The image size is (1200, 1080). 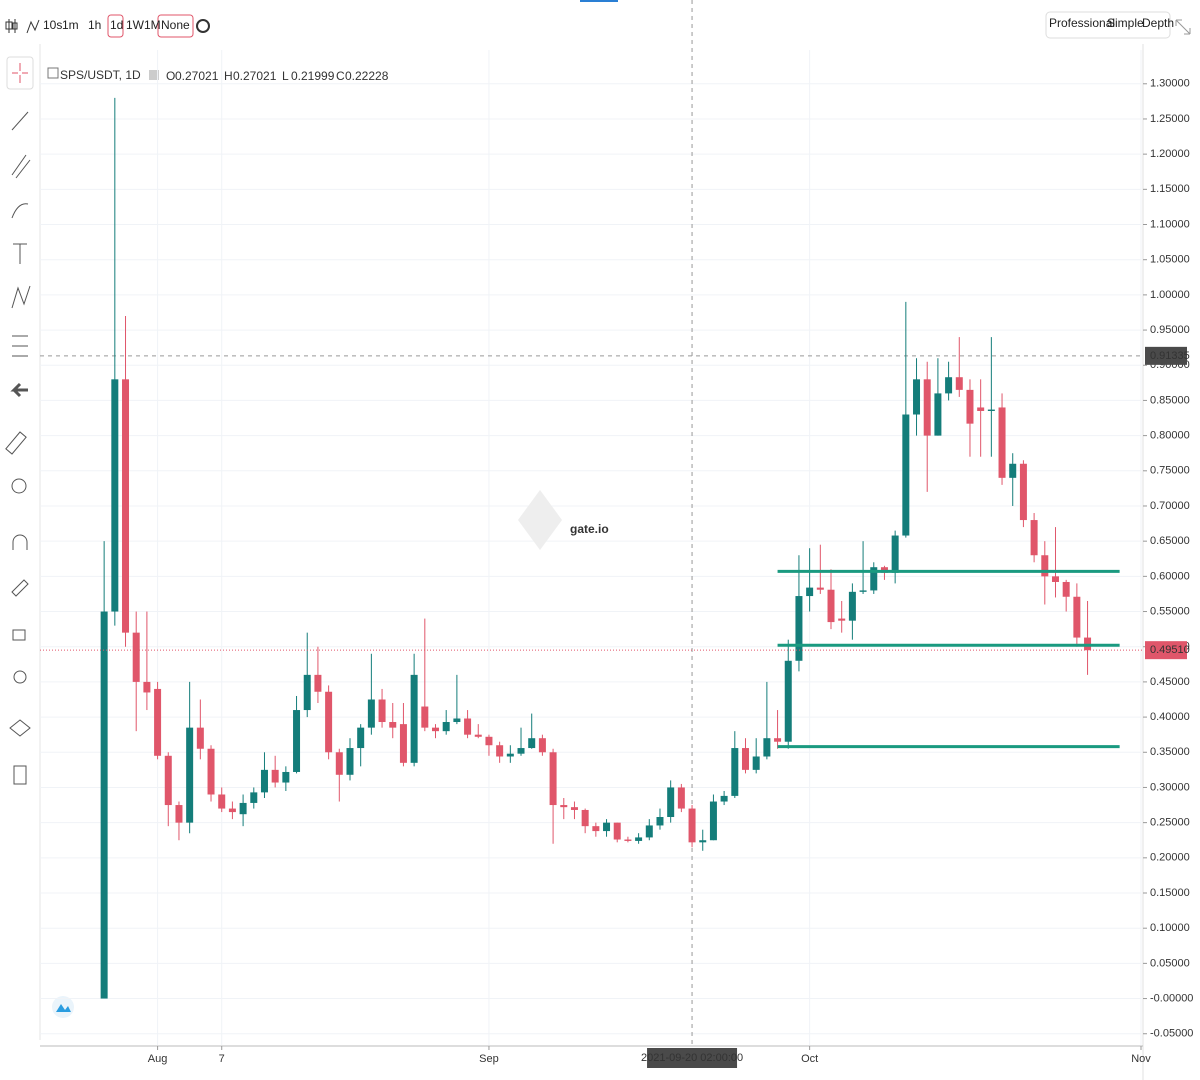 I want to click on ohlc-key: L, so click(x=285, y=76).